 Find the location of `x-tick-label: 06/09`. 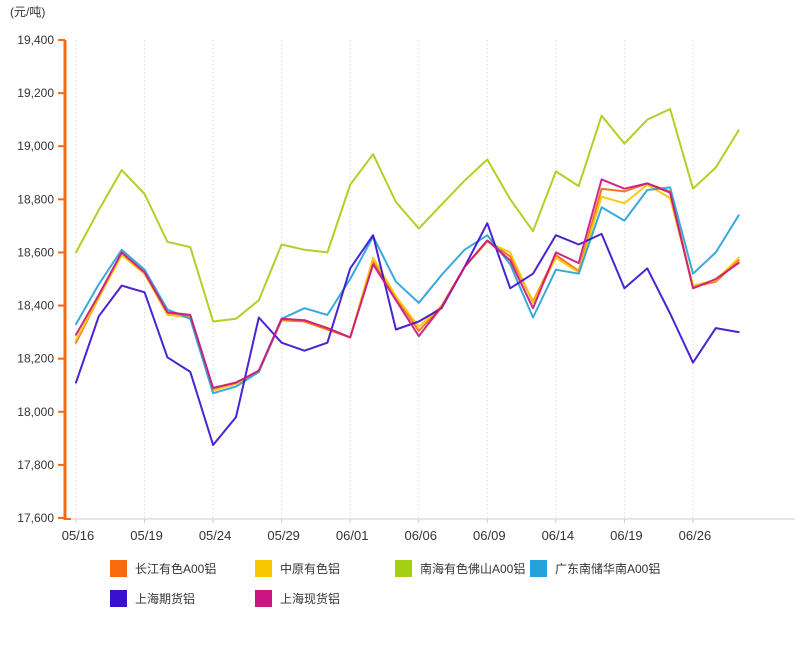

x-tick-label: 06/09 is located at coordinates (489, 535).